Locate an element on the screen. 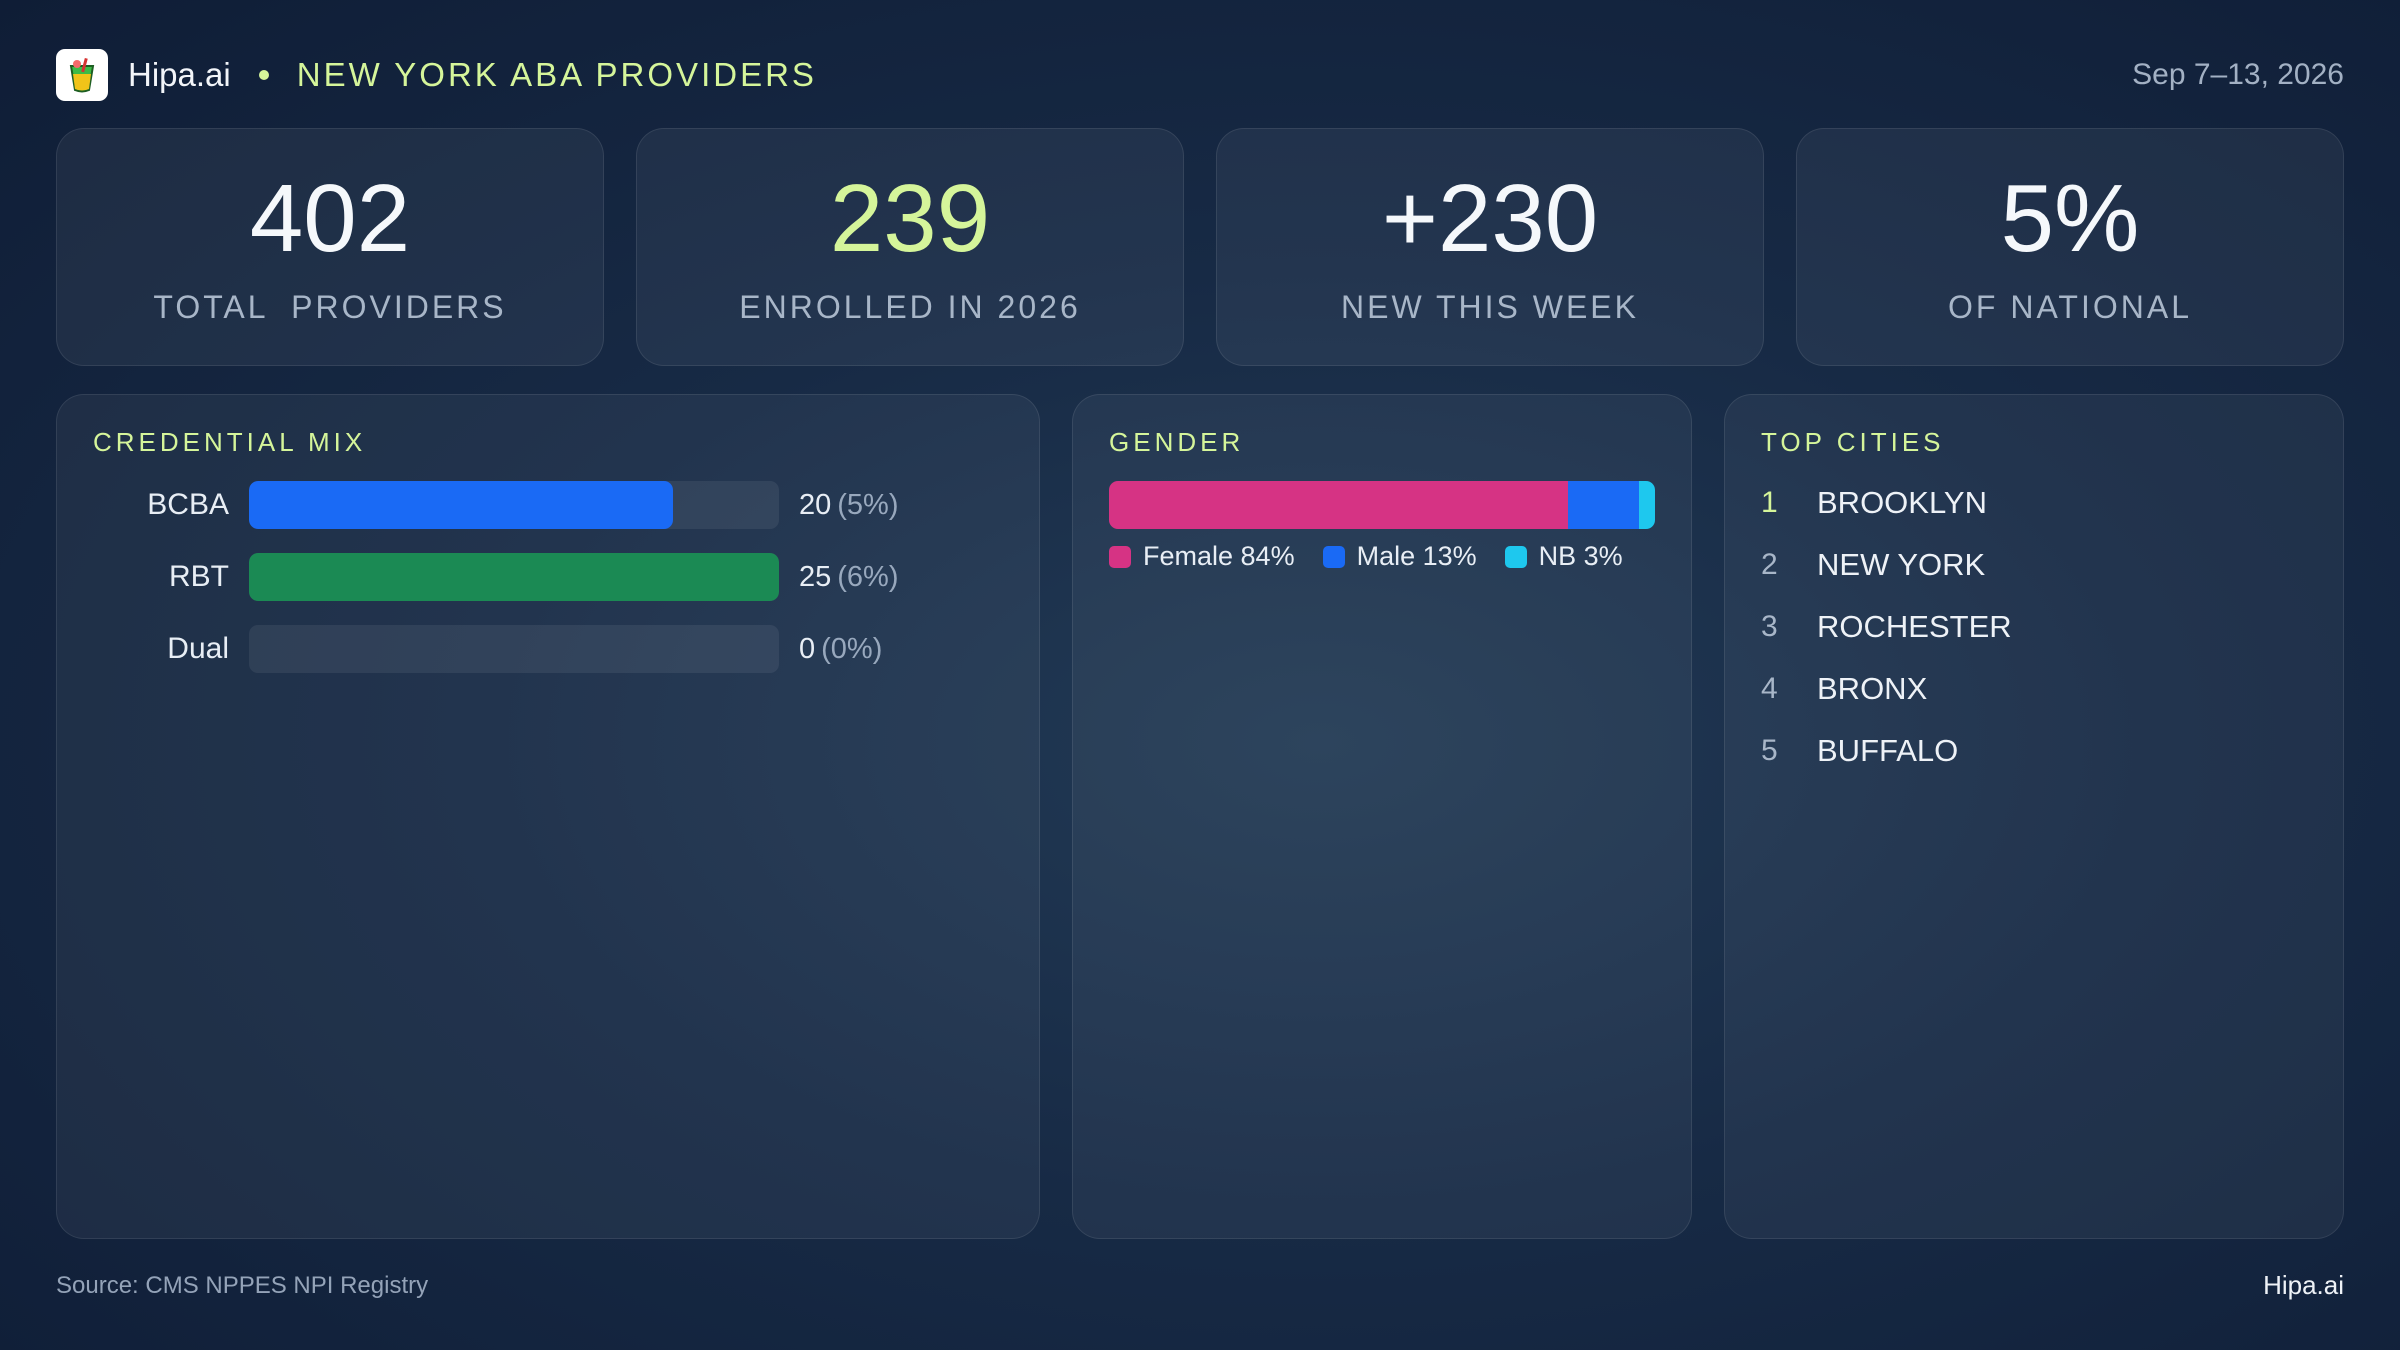  list-item: 1 BROOKLYN is located at coordinates (1874, 503).